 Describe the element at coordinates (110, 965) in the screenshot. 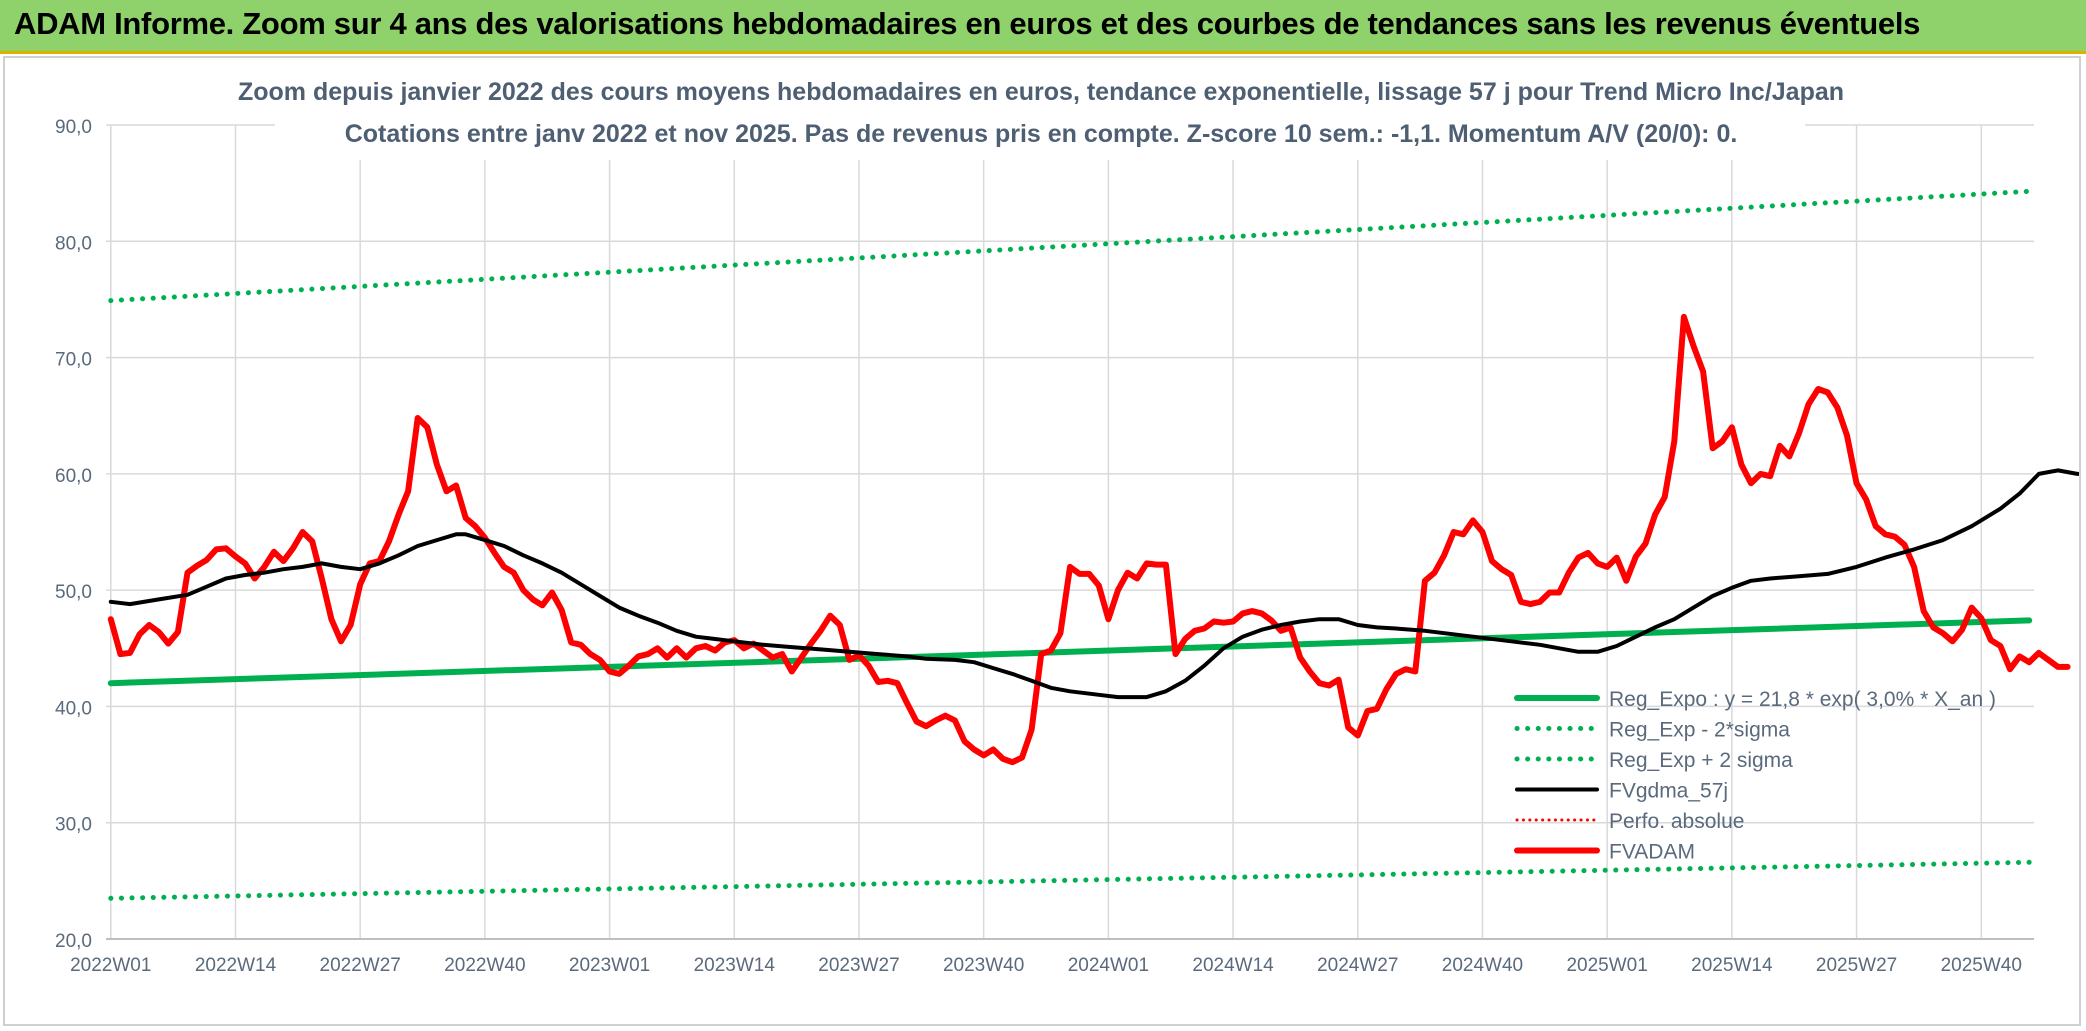

I see `x-tick-label: 2022W01` at that location.